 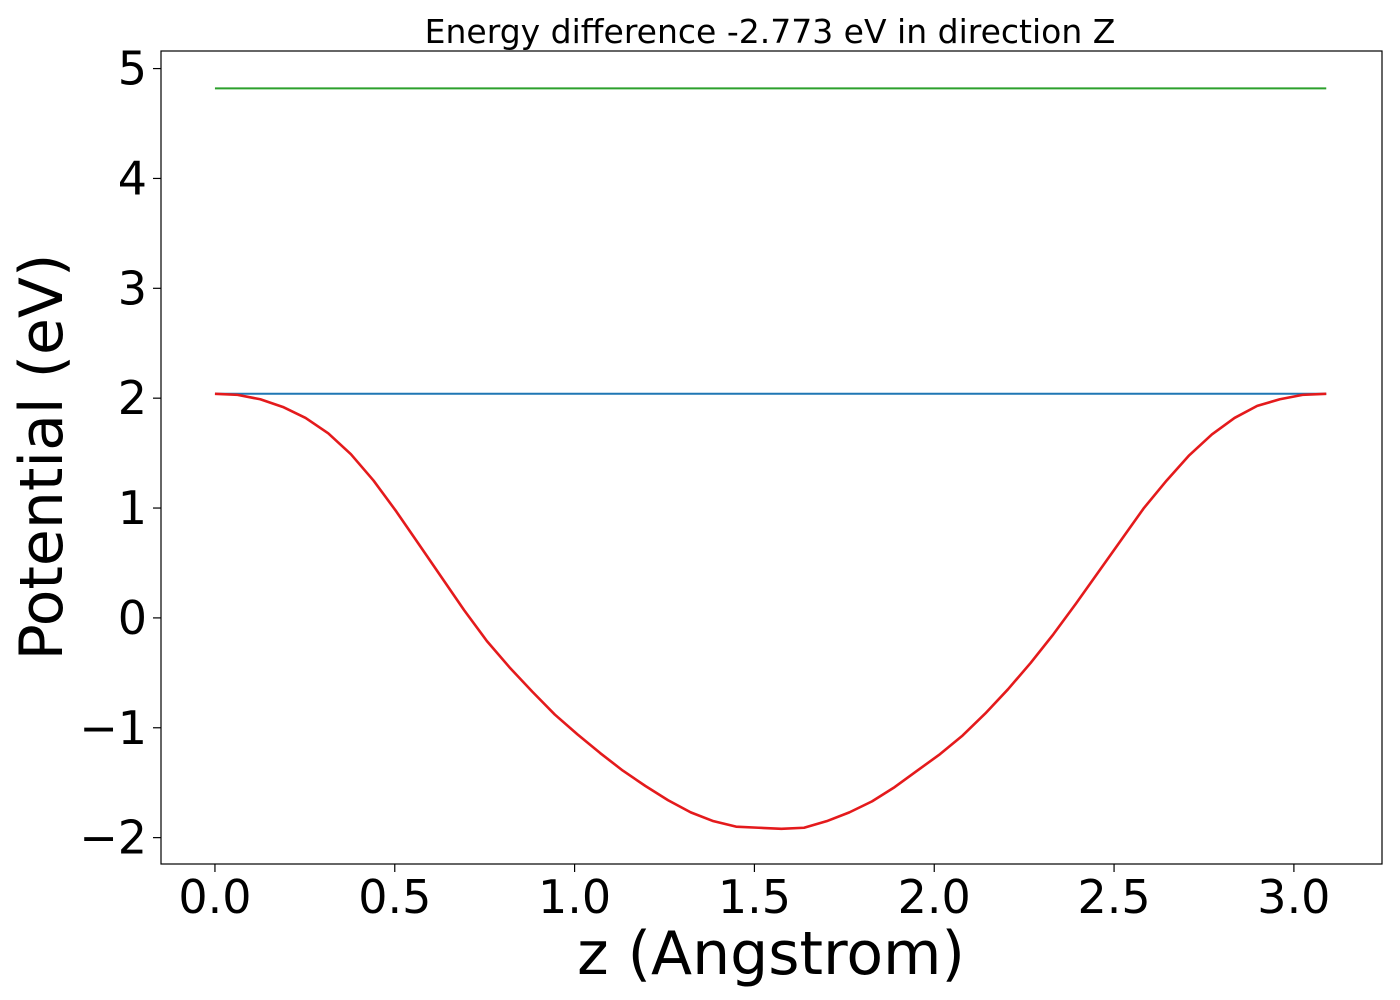 What do you see at coordinates (394, 897) in the screenshot?
I see `x-tick-label: 0.5` at bounding box center [394, 897].